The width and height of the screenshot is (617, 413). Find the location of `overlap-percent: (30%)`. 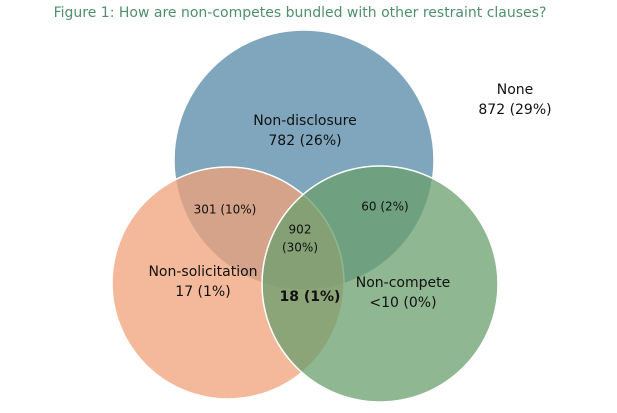

overlap-percent: (30%) is located at coordinates (300, 248).